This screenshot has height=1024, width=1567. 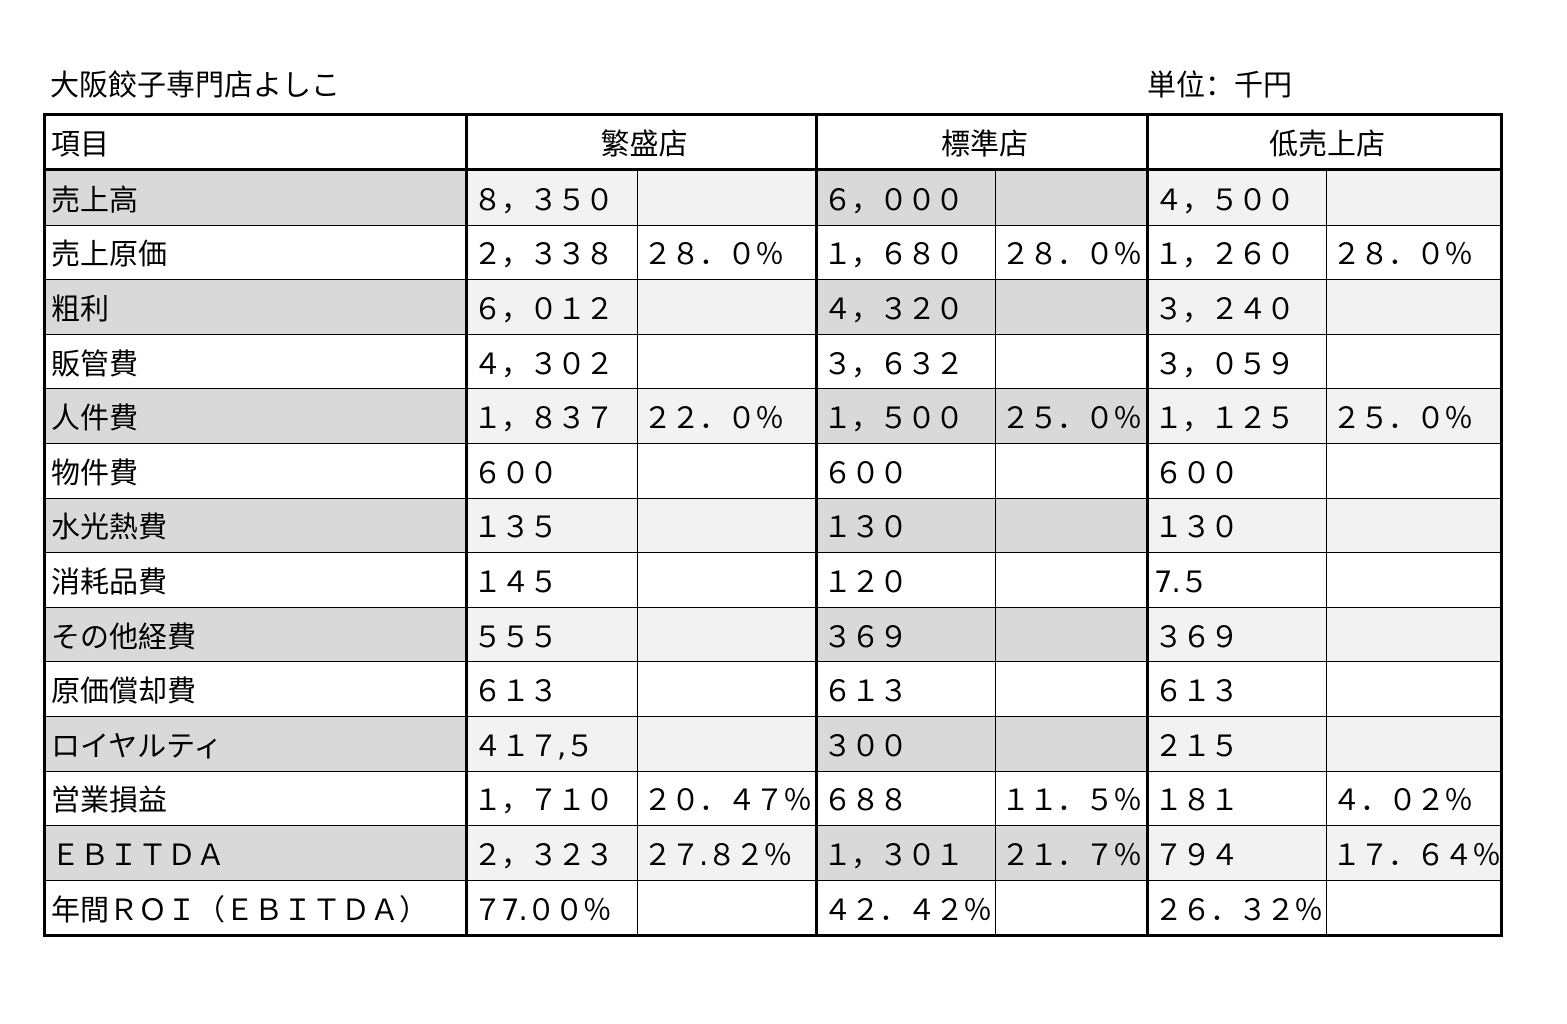 I want to click on cell: １８１, so click(x=1236, y=798).